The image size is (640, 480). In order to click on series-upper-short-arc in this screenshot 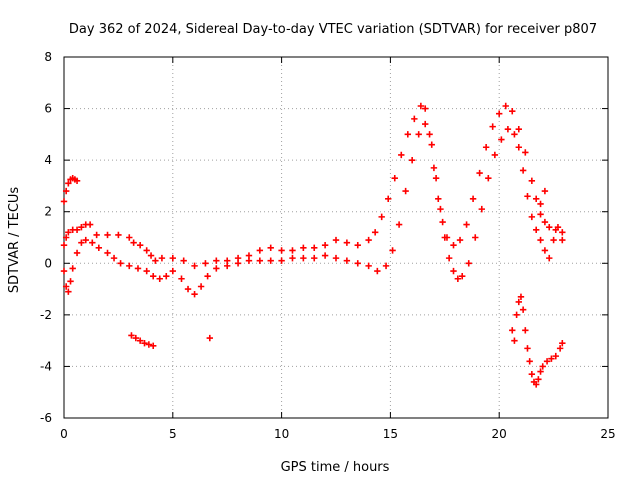, I will do `click(70, 189)`.